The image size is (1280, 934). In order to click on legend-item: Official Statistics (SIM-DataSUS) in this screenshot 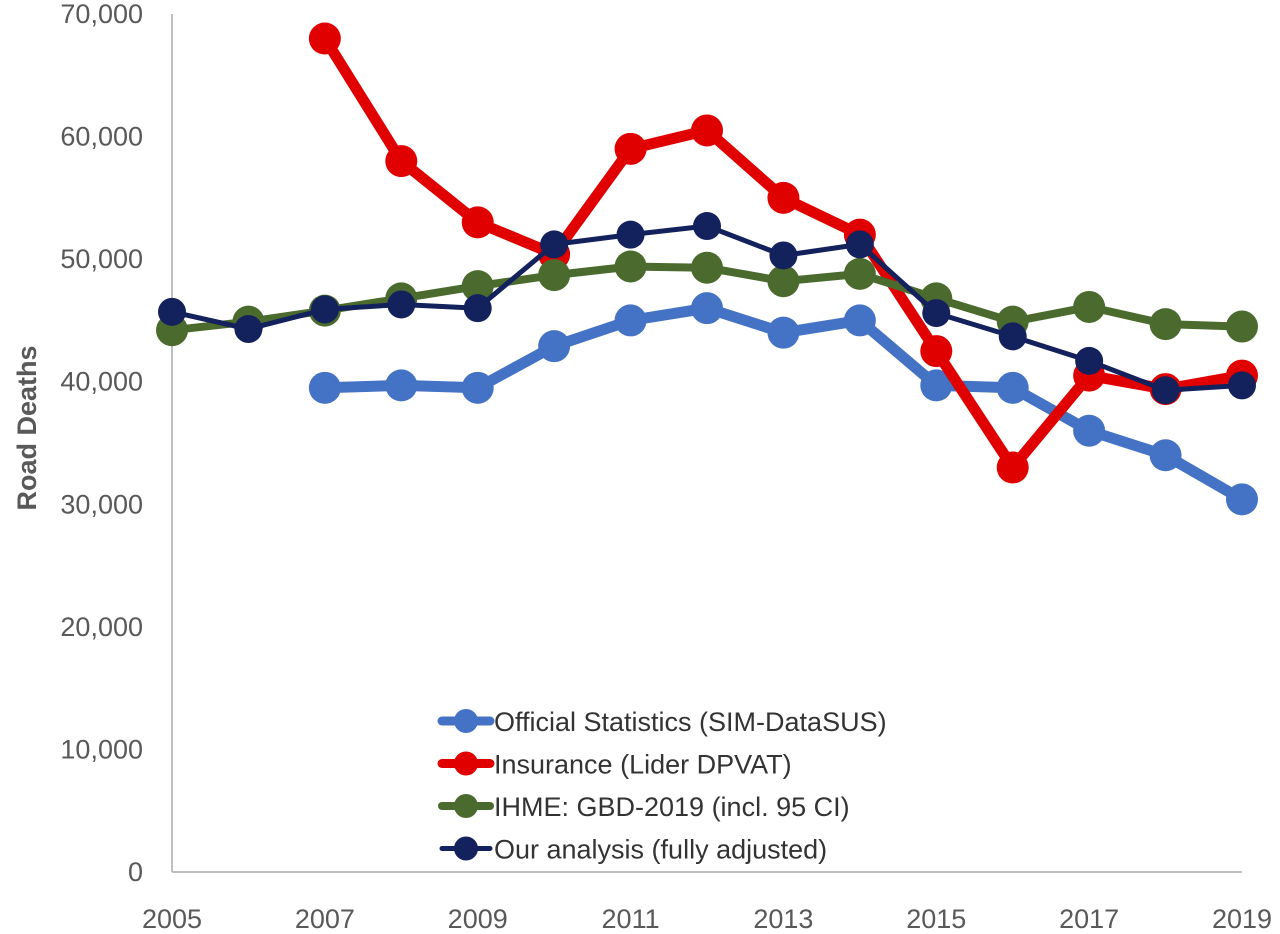, I will do `click(662, 722)`.